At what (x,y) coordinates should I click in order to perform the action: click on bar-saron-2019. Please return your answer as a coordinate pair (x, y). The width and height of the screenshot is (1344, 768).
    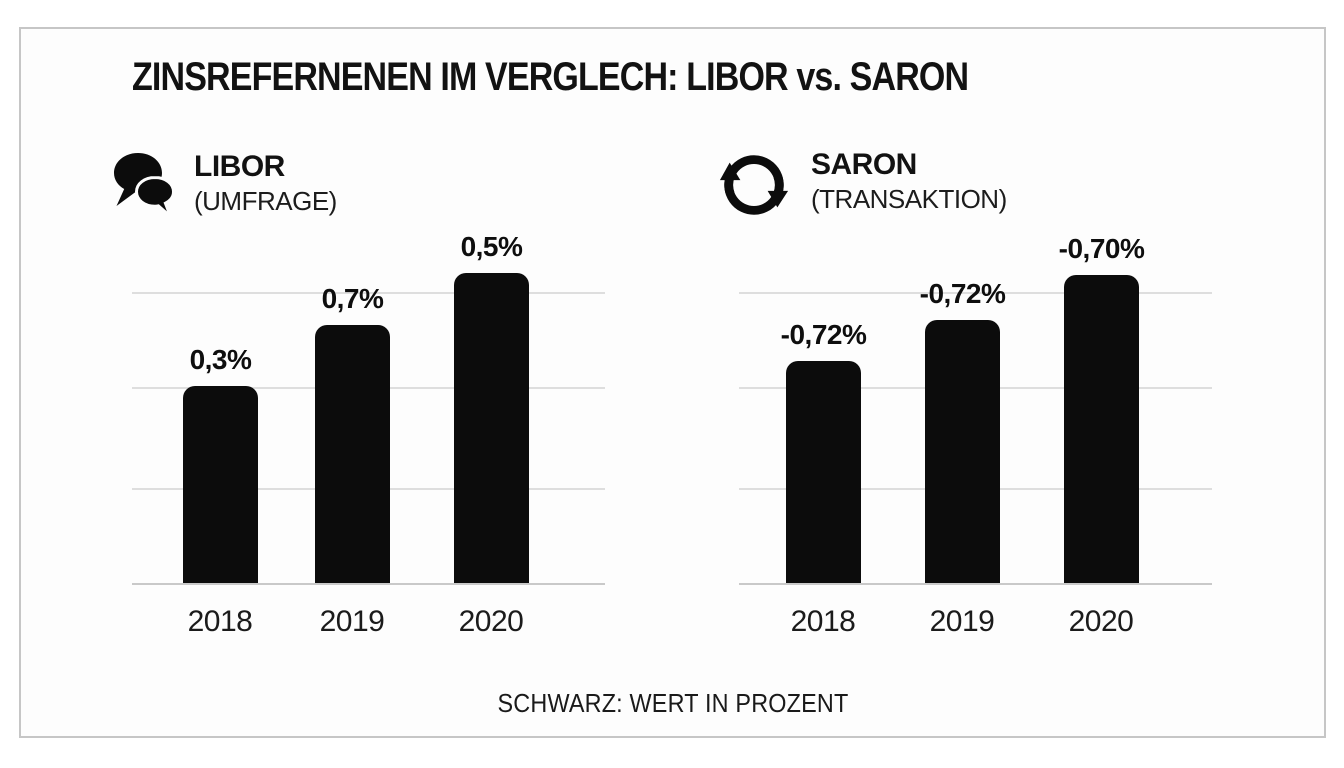
    Looking at the image, I should click on (962, 451).